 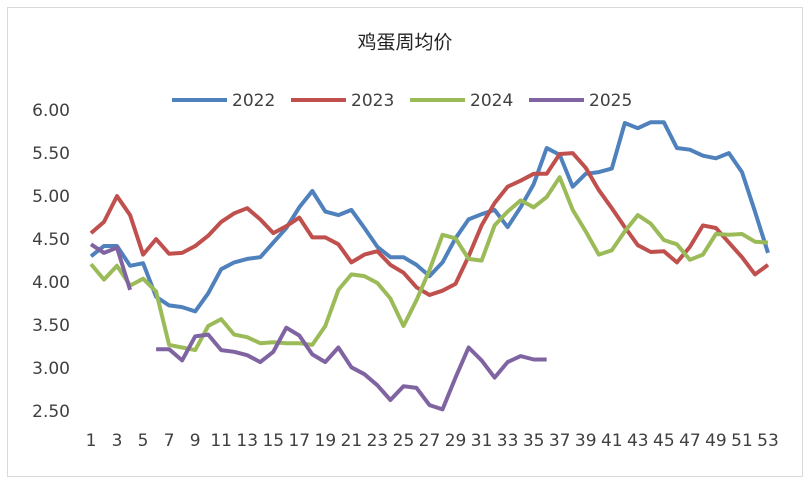 I want to click on legend-label: 2022, so click(x=253, y=101).